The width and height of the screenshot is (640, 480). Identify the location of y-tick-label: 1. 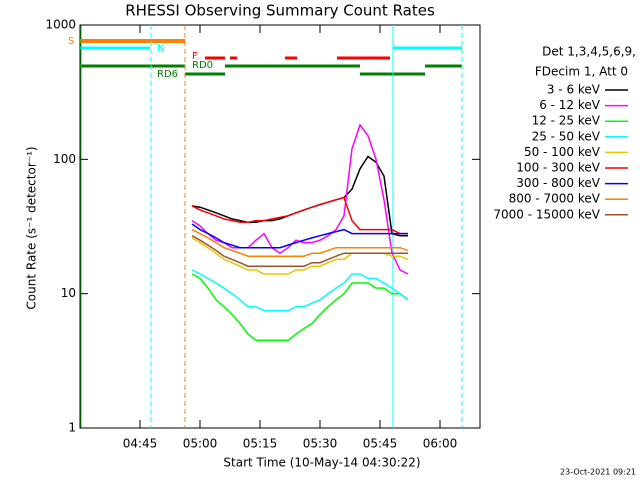
(72, 428).